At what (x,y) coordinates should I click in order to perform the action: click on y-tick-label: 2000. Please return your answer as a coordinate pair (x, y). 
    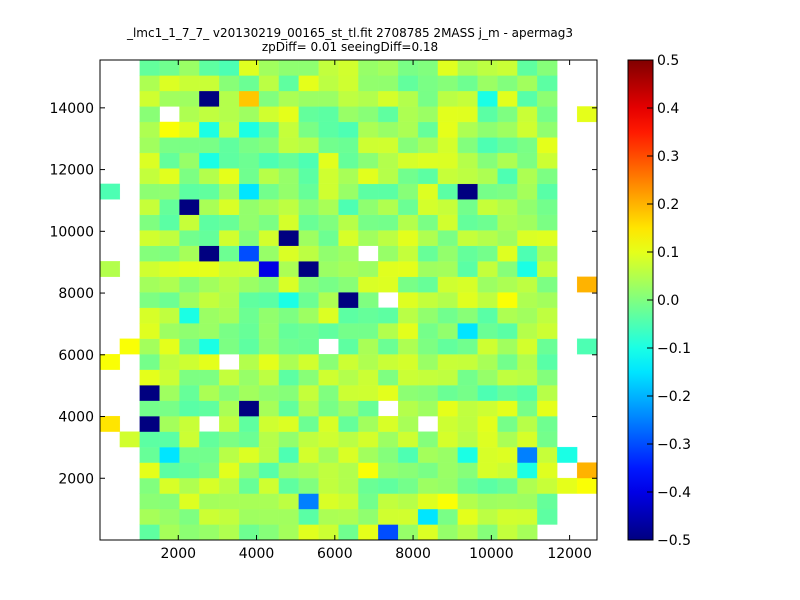
    Looking at the image, I should click on (76, 479).